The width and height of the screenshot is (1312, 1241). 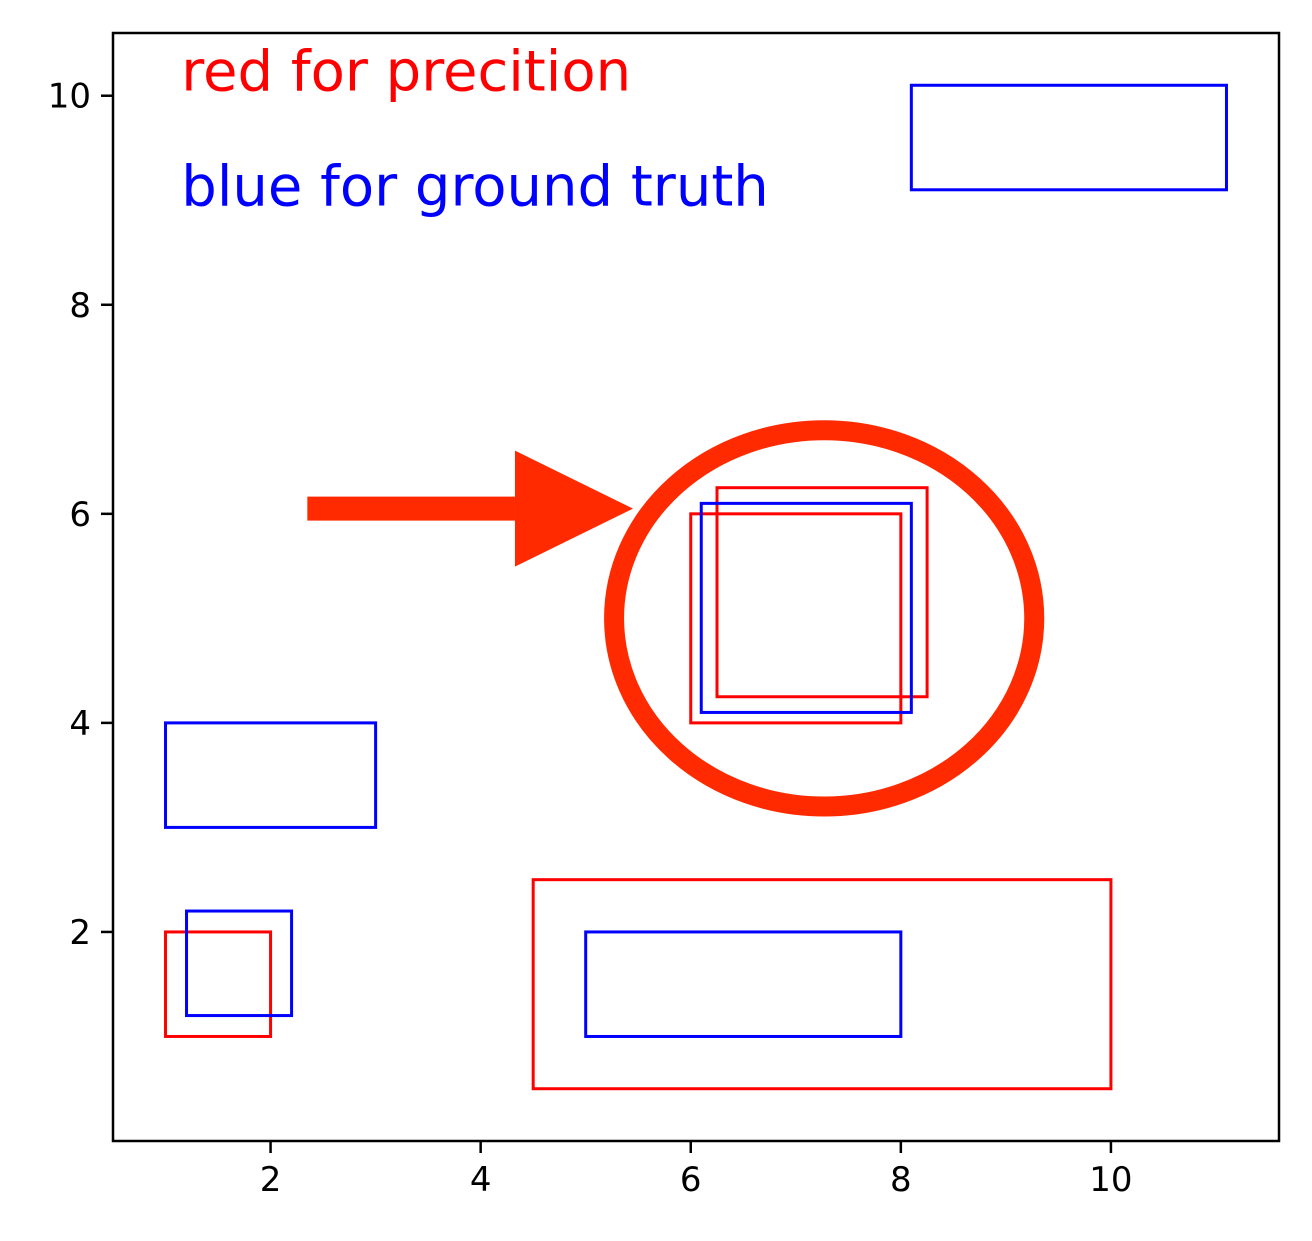 I want to click on y-tick-label: 2, so click(x=80, y=933).